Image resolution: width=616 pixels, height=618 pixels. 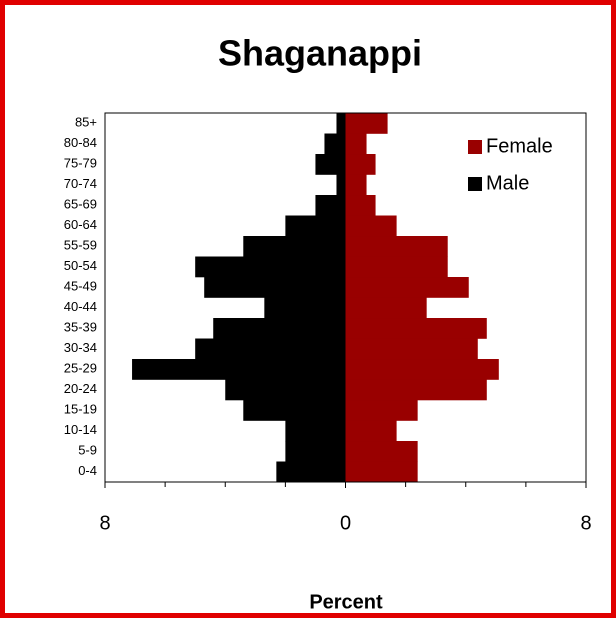 What do you see at coordinates (80, 142) in the screenshot?
I see `y-tick-label: 80-84` at bounding box center [80, 142].